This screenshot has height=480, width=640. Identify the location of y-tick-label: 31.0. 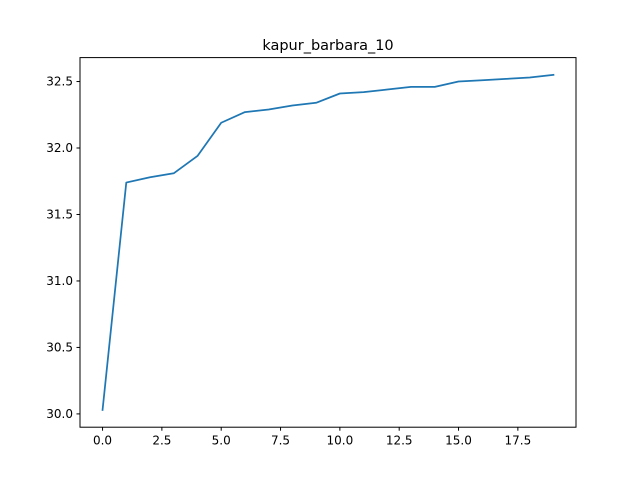
(59, 281).